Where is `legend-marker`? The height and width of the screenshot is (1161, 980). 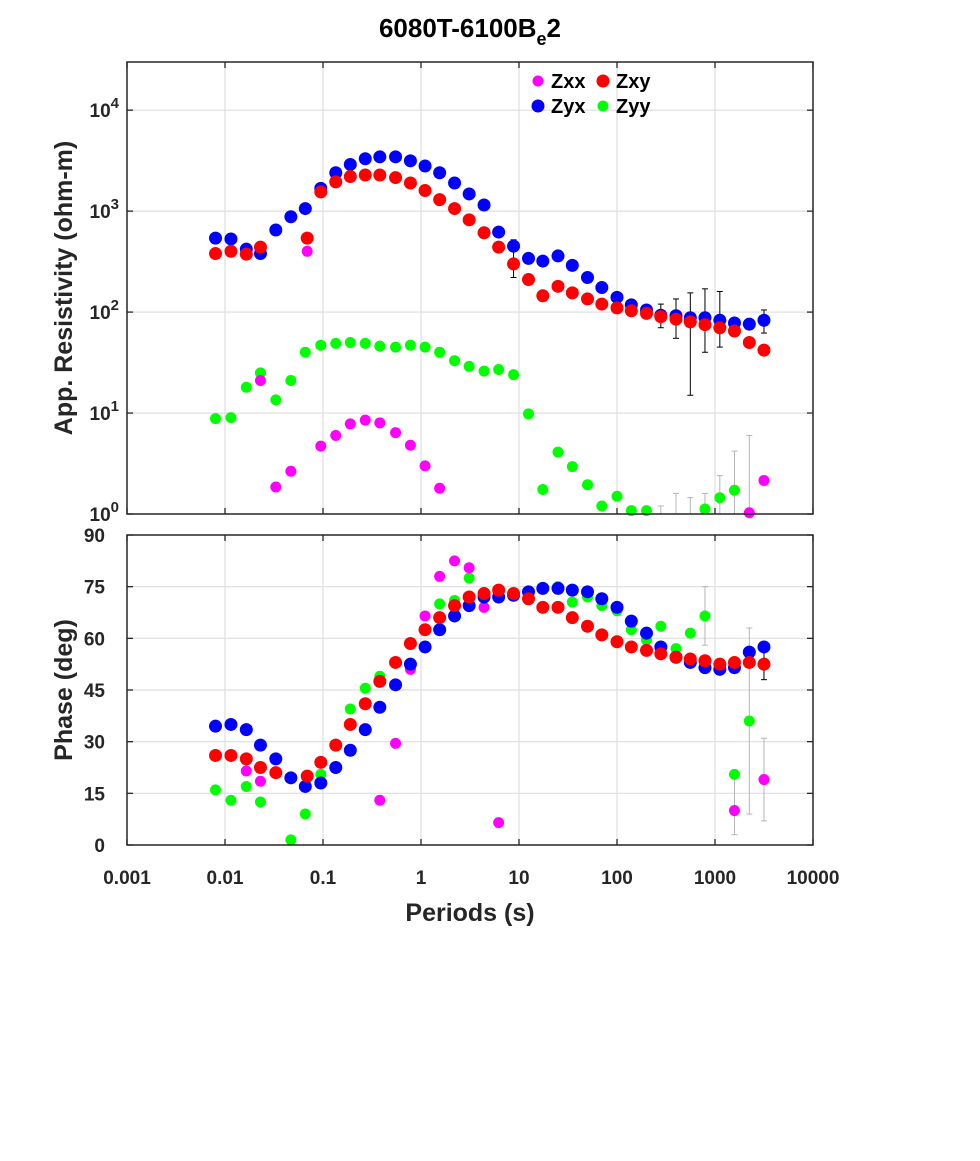 legend-marker is located at coordinates (538, 81).